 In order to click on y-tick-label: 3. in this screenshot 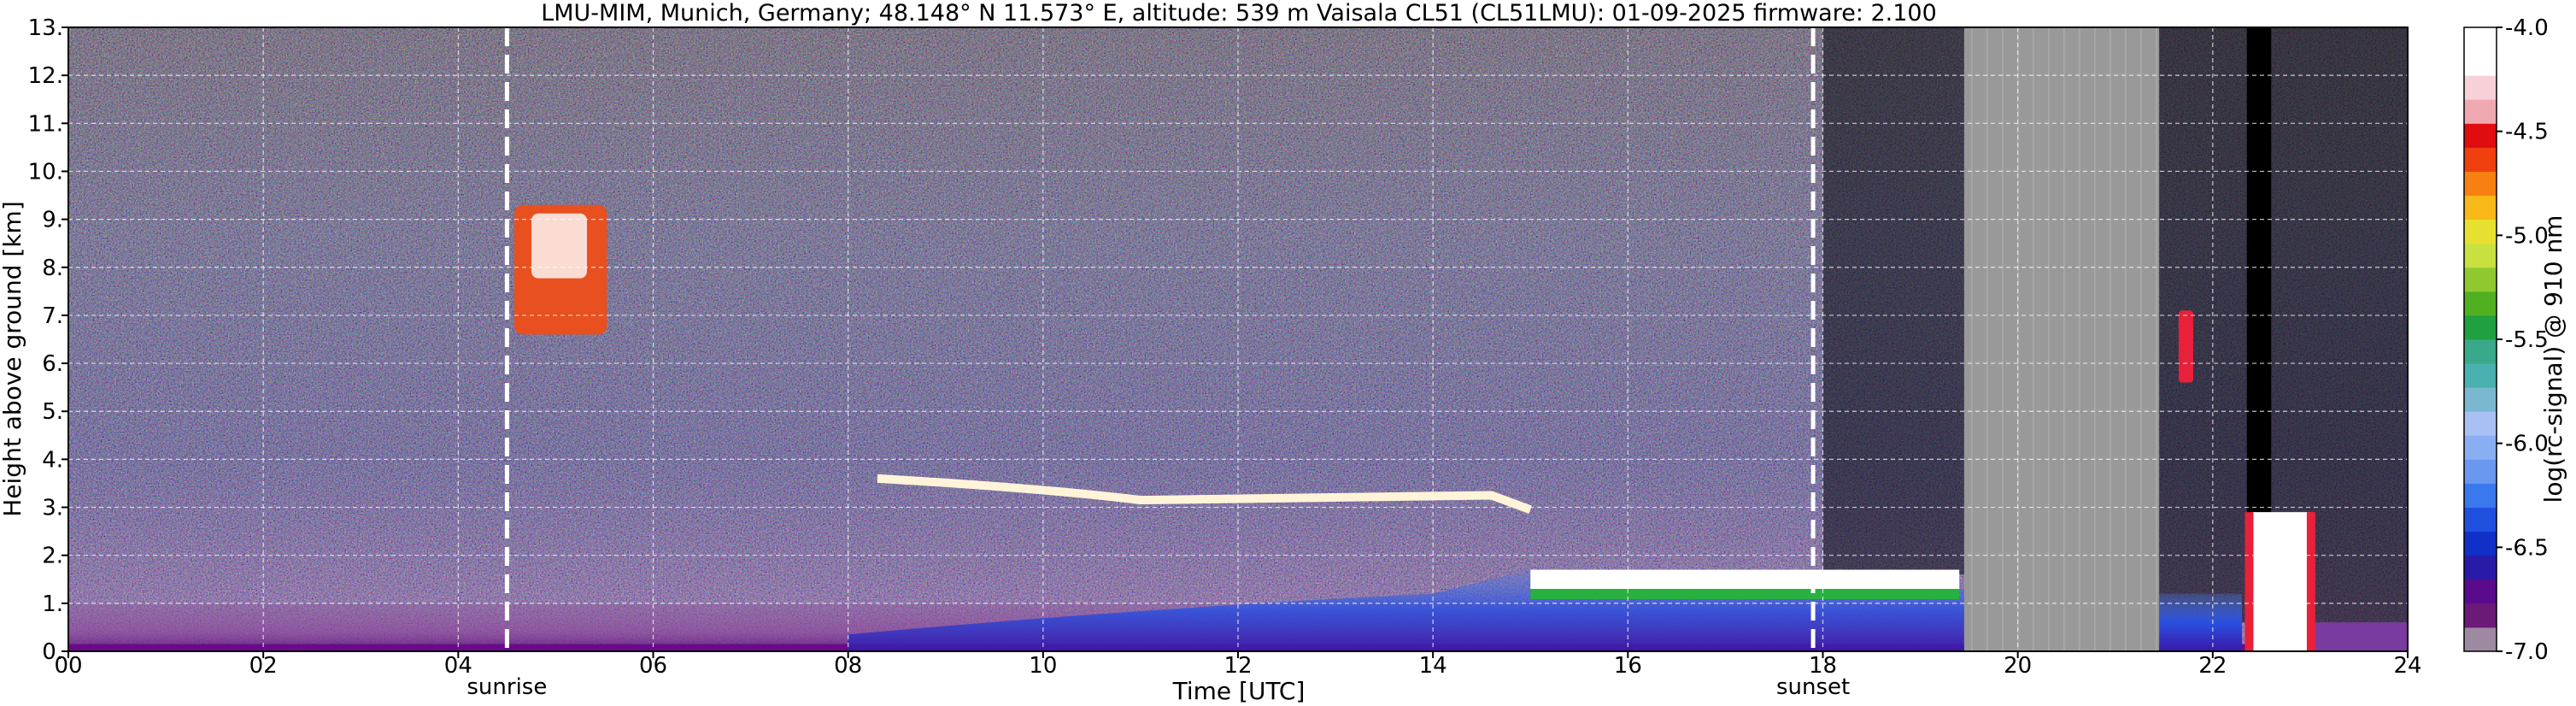, I will do `click(52, 508)`.